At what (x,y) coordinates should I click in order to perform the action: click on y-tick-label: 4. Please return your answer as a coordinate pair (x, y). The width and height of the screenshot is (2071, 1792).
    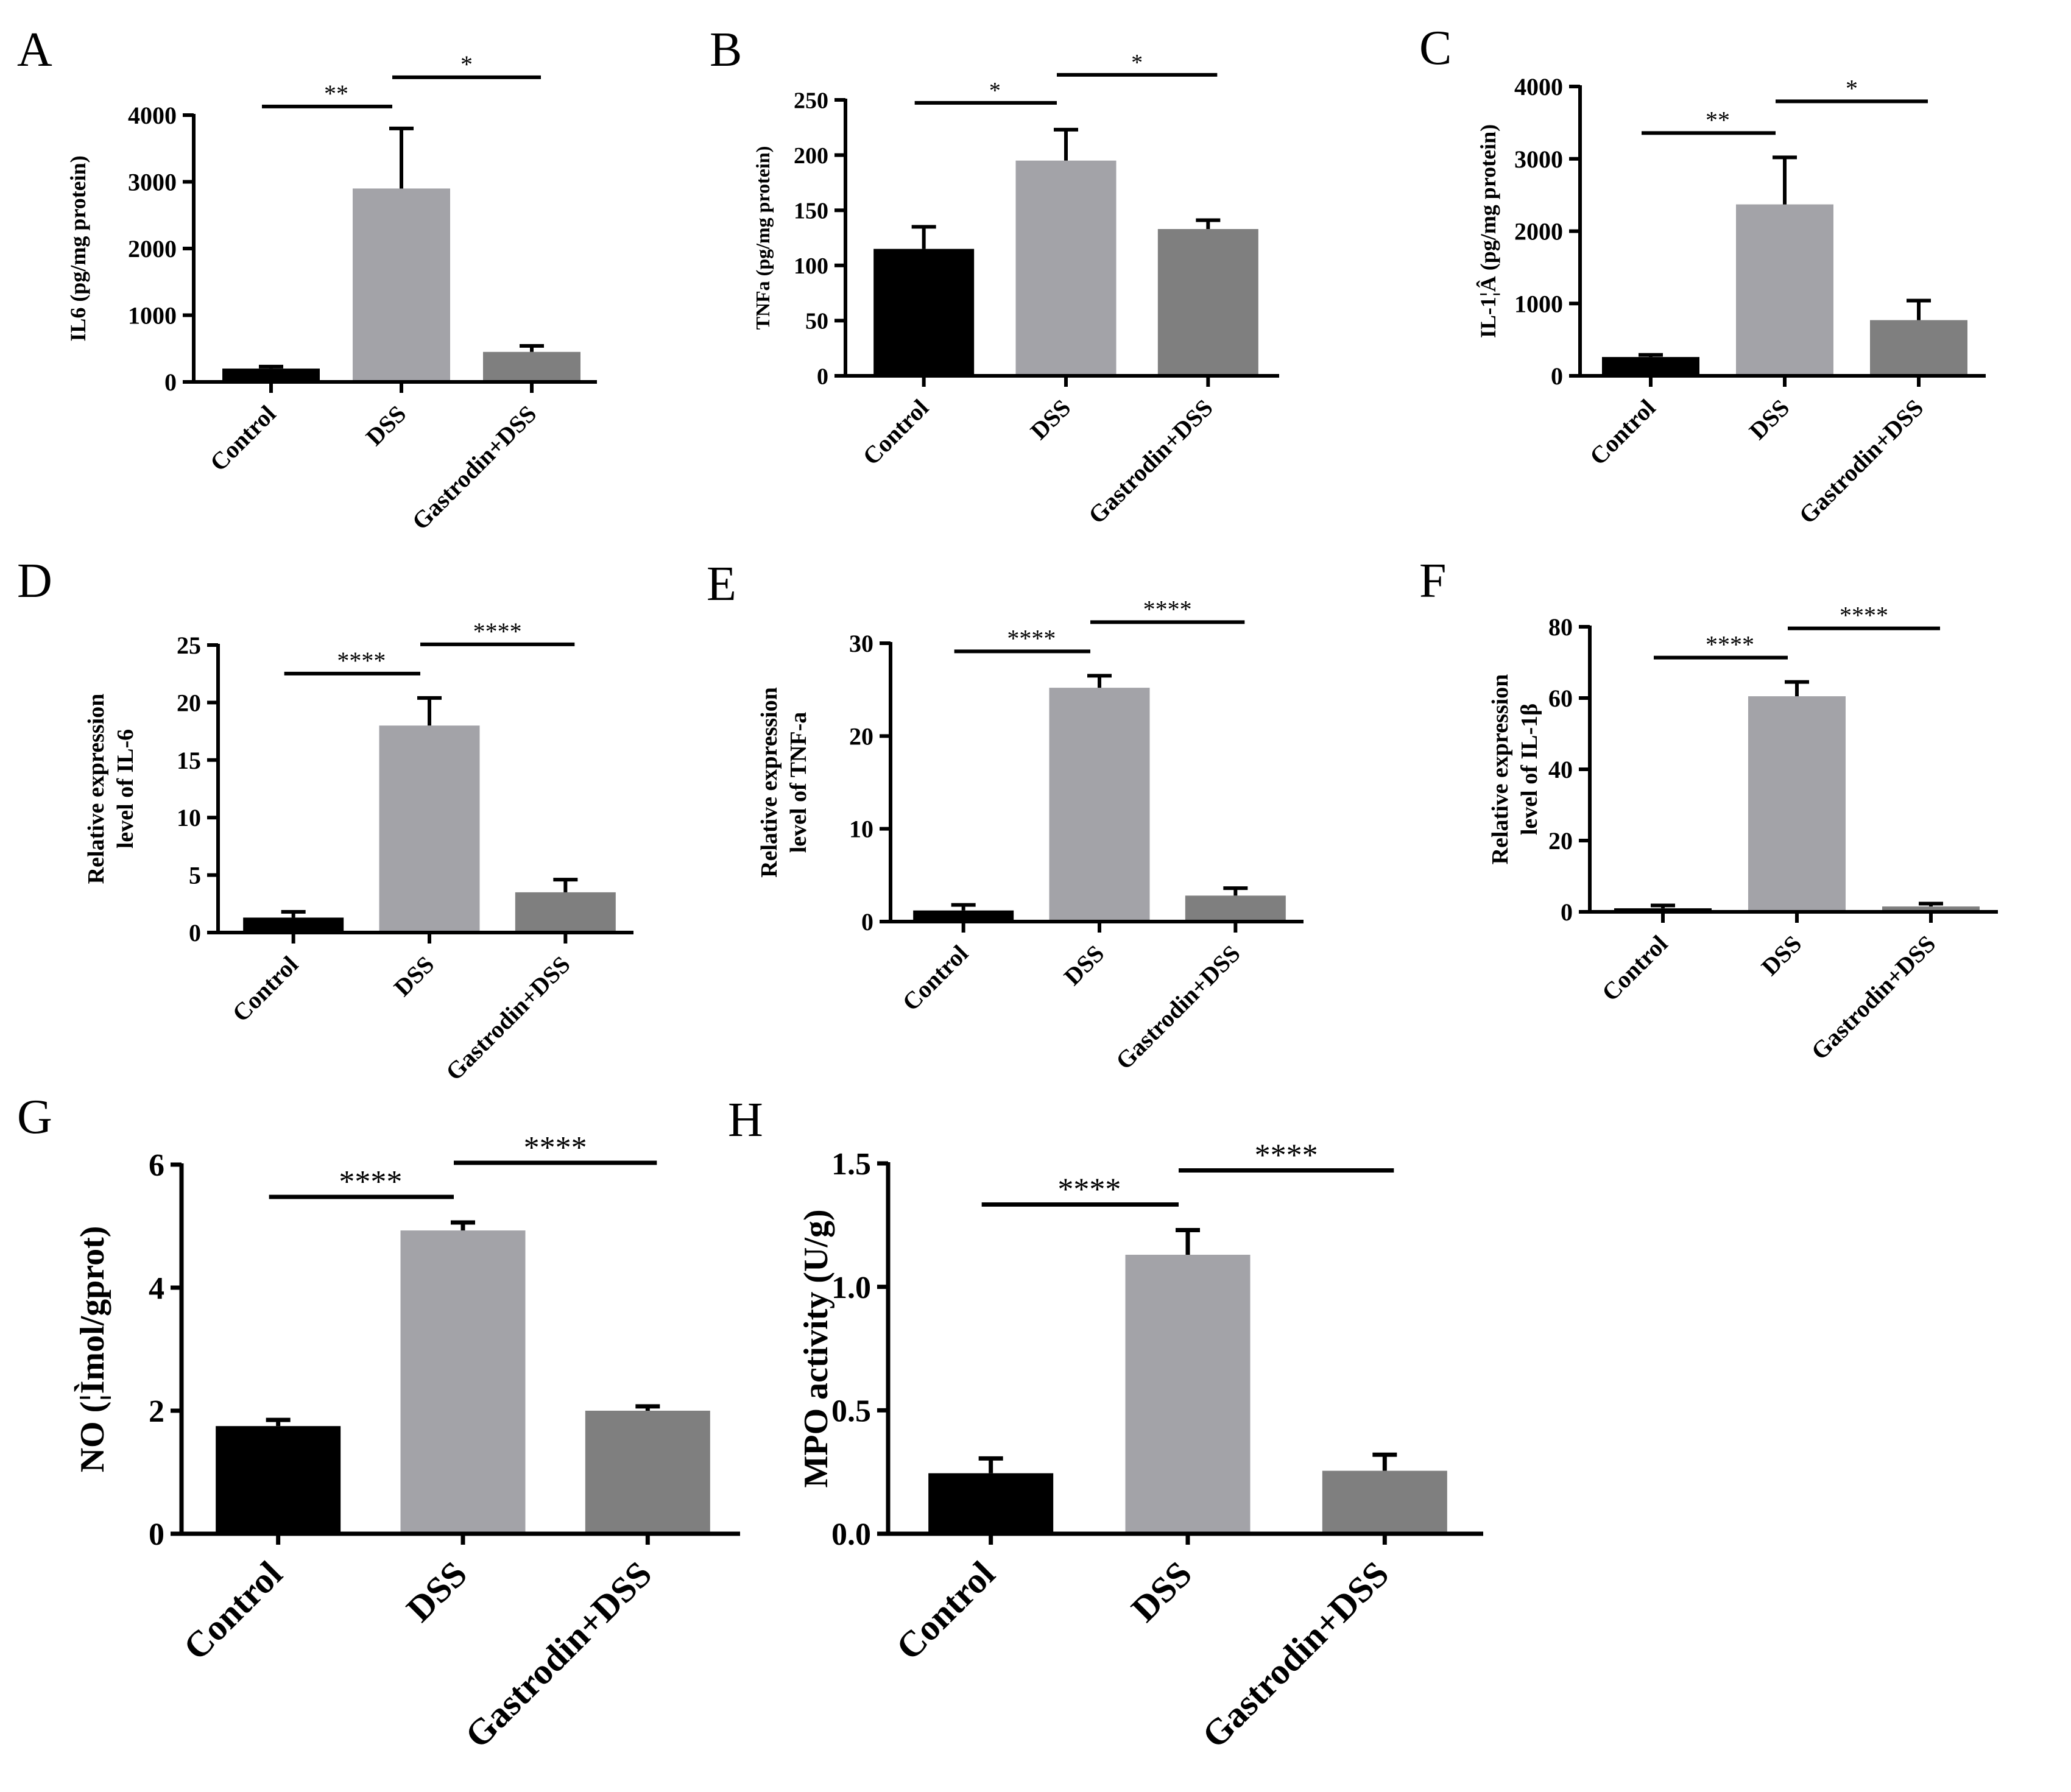
    Looking at the image, I should click on (156, 1288).